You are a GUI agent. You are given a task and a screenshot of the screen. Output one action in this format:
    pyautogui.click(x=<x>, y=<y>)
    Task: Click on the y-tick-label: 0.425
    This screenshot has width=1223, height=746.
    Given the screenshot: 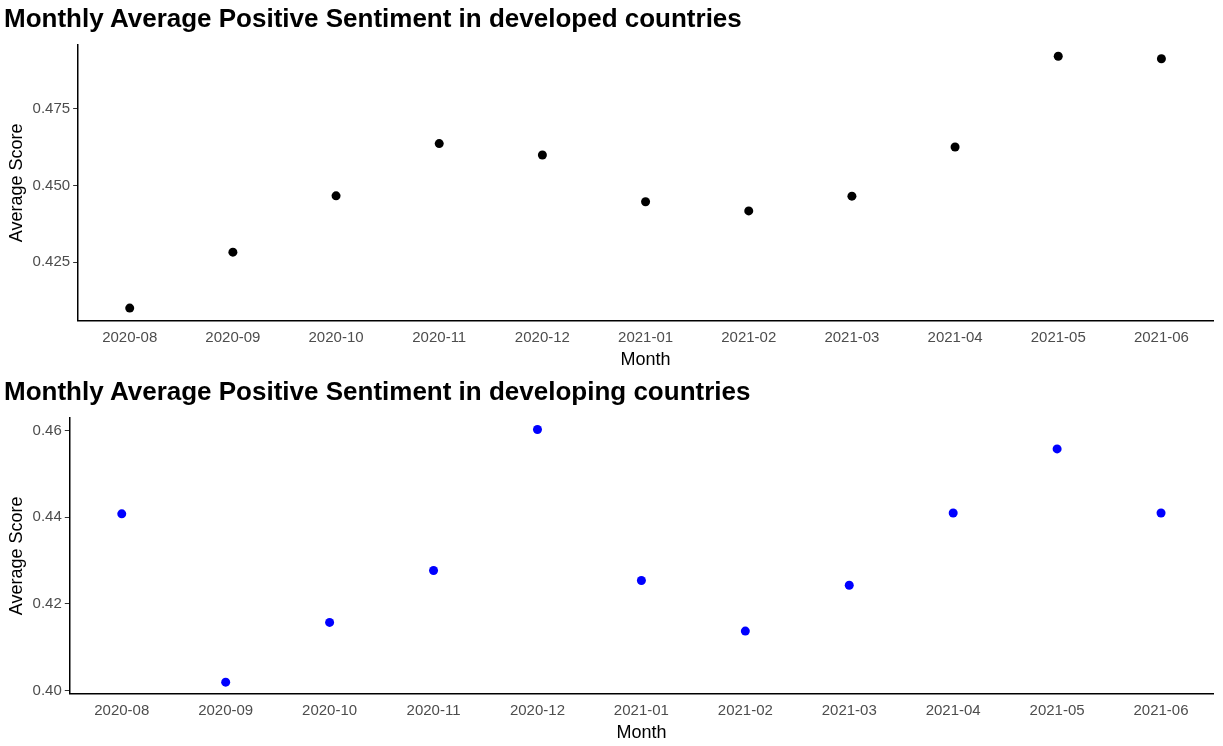 What is the action you would take?
    pyautogui.click(x=51, y=261)
    